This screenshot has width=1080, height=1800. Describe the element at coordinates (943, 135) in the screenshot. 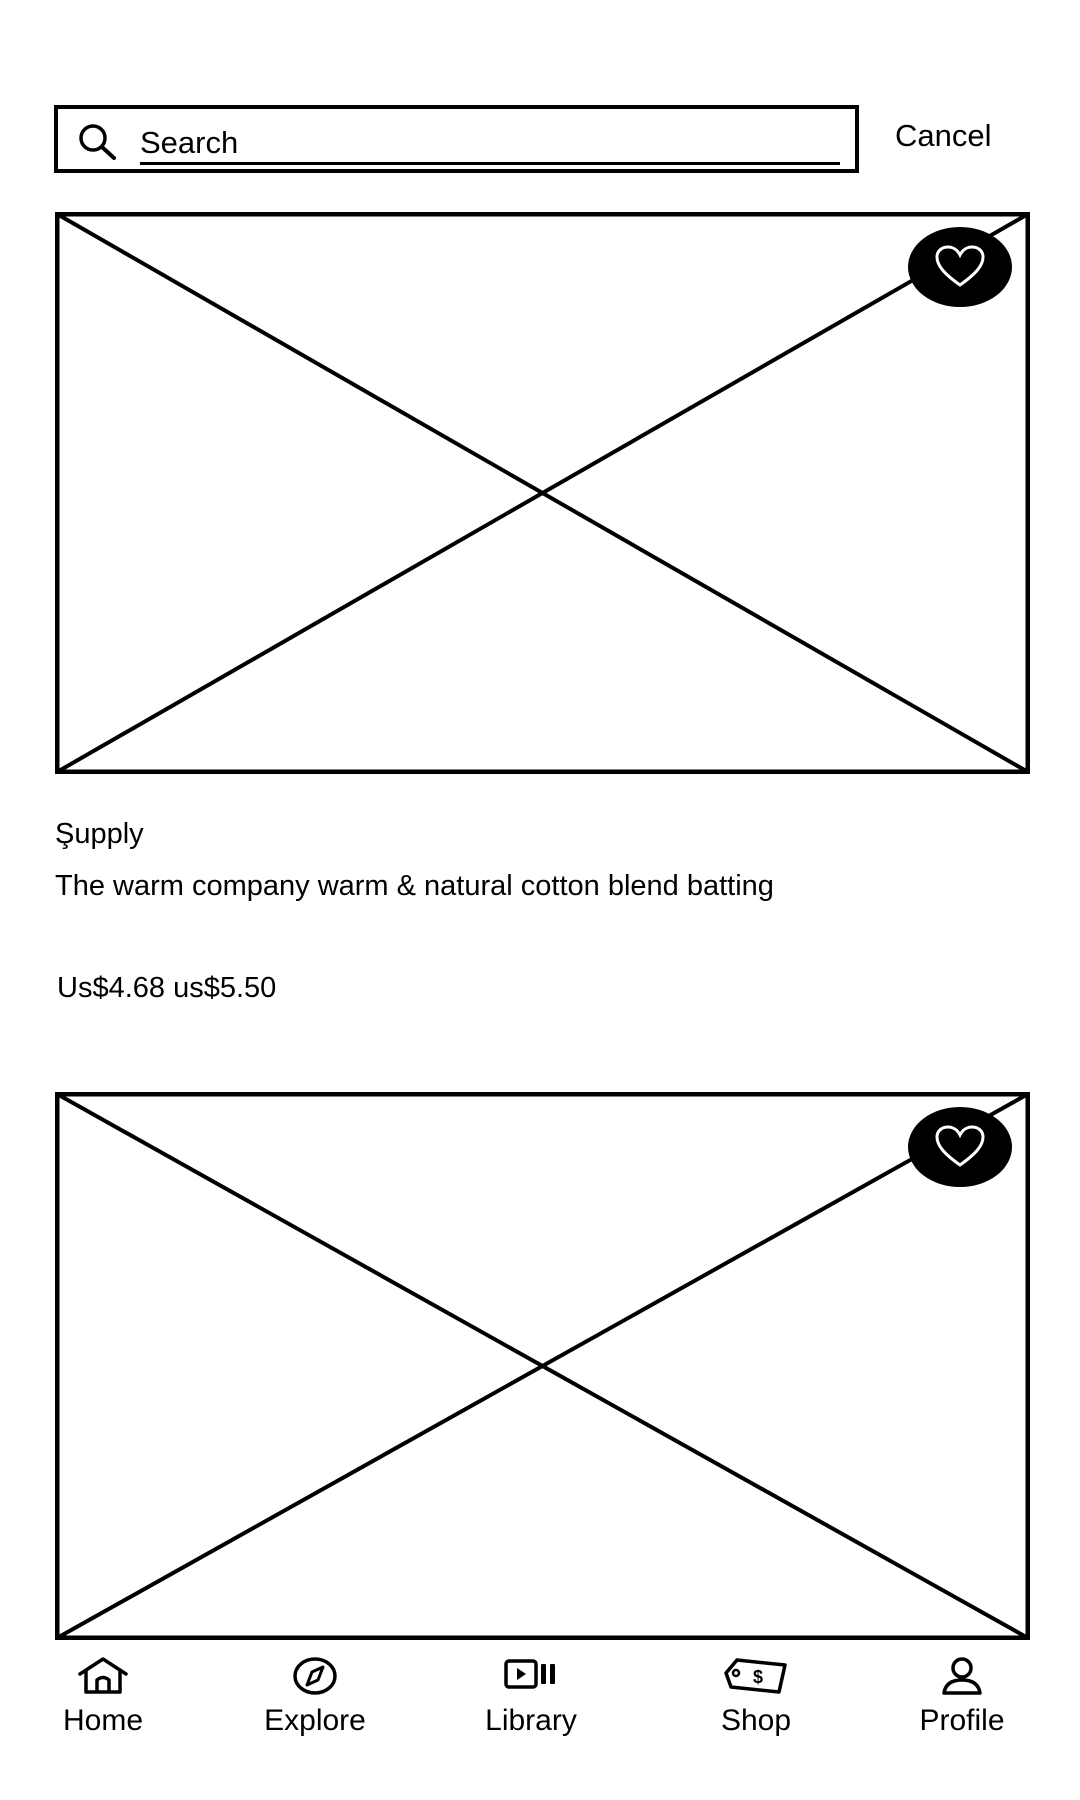

I see `cancel-button: Cancel` at that location.